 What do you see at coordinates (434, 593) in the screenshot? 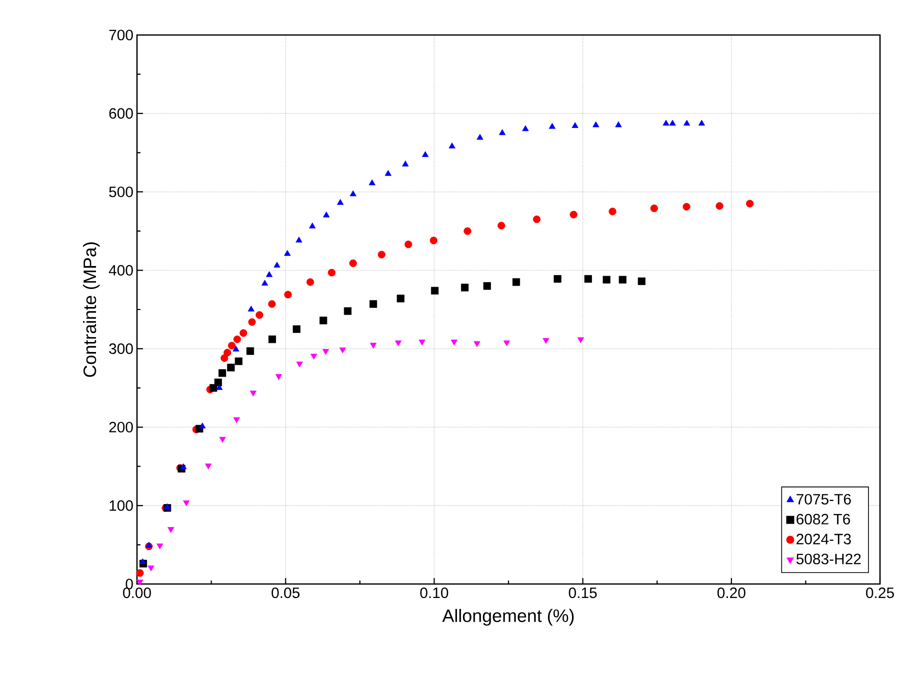
I see `x-tick-label: 0.10` at bounding box center [434, 593].